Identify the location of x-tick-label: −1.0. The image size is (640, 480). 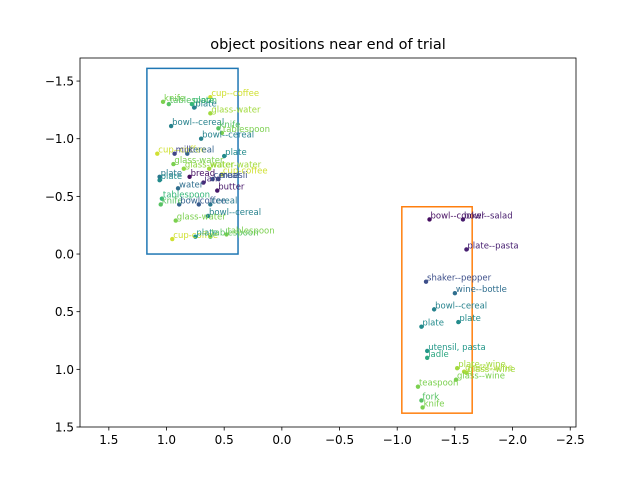
(397, 440).